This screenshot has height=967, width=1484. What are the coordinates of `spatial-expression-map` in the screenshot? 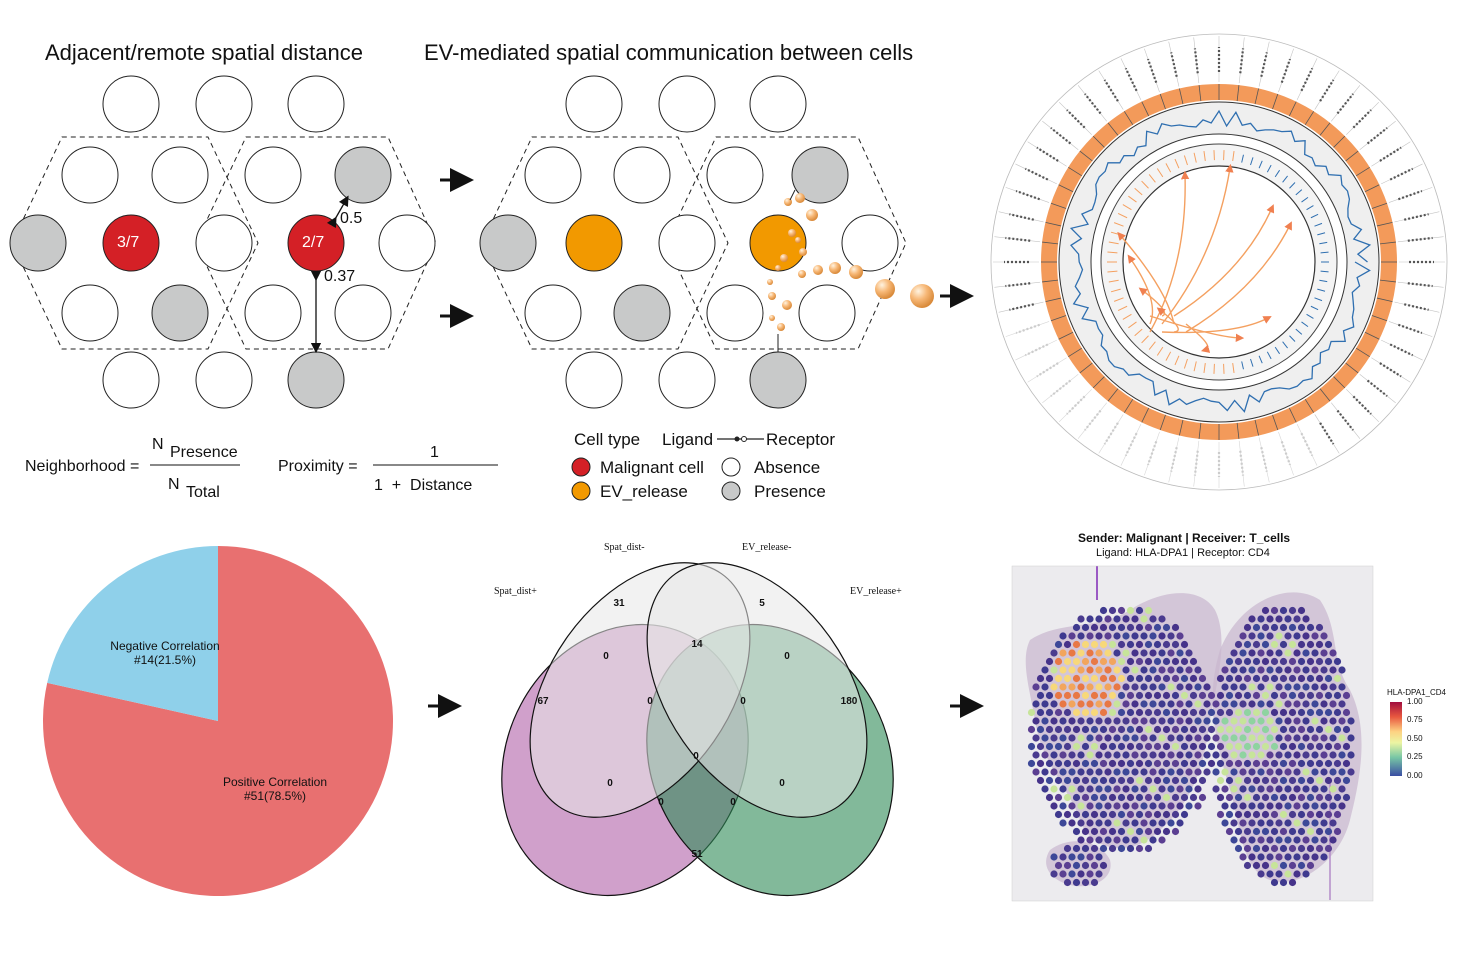 It's located at (1206, 733).